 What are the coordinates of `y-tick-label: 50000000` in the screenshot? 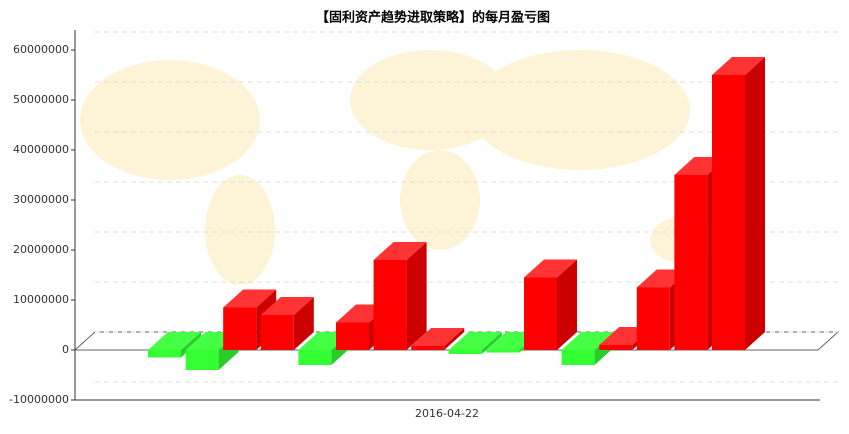 It's located at (41, 99).